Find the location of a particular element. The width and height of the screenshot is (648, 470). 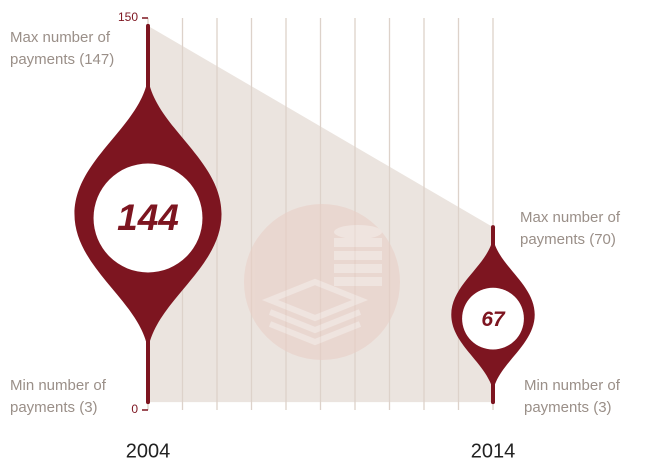

y-tick-label: 150 is located at coordinates (128, 17).